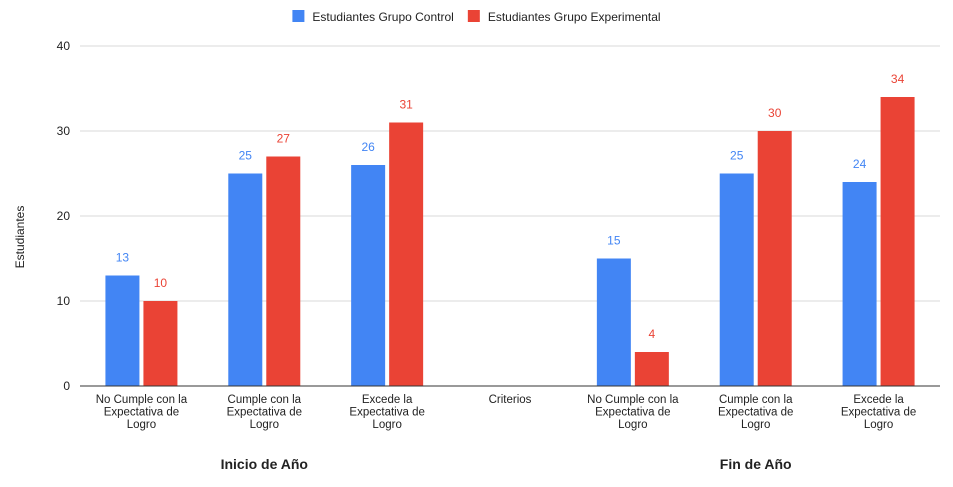 The width and height of the screenshot is (953, 487). I want to click on data-label: 24, so click(860, 164).